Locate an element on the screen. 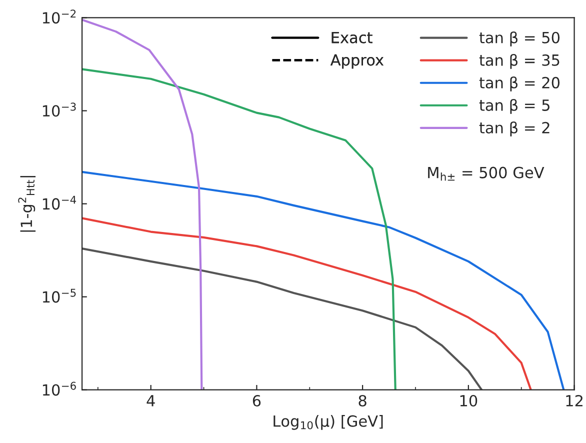 This screenshot has width=586, height=443. legend-label: tan β = 2 is located at coordinates (514, 129).